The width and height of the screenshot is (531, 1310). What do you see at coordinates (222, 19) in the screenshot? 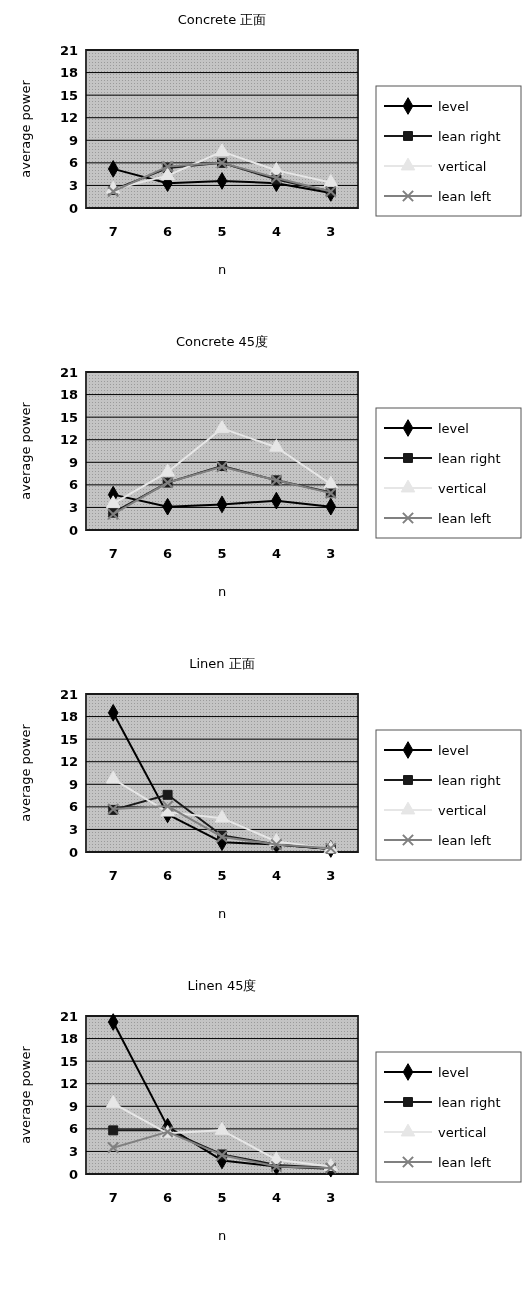
I see `chart-title: Concrete 正面` at bounding box center [222, 19].